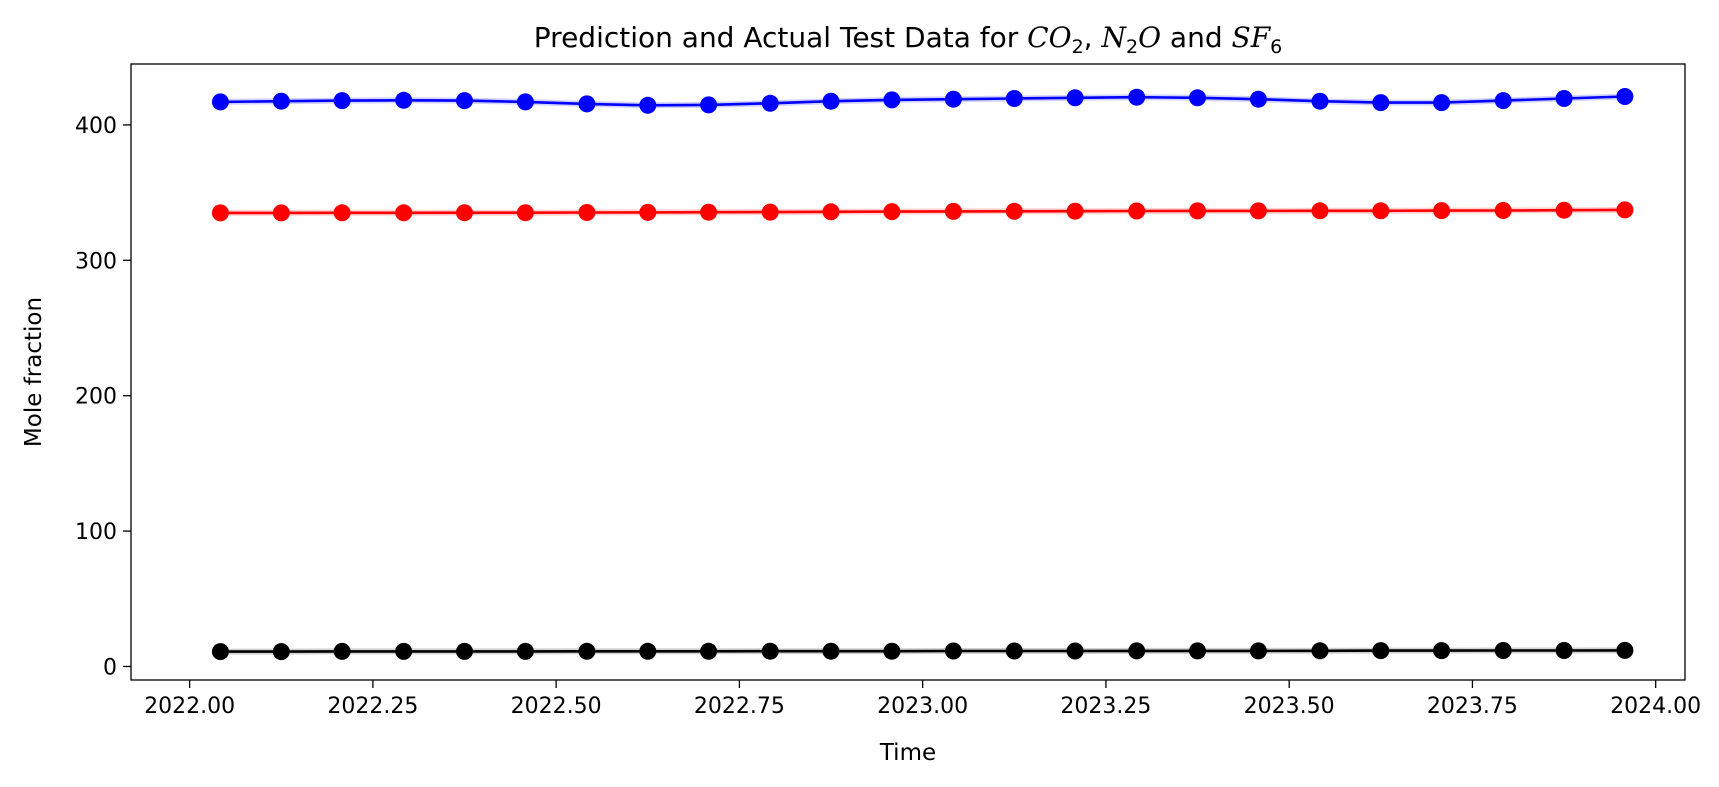 The height and width of the screenshot is (787, 1719). I want to click on title-co2-sub: 2, so click(1078, 47).